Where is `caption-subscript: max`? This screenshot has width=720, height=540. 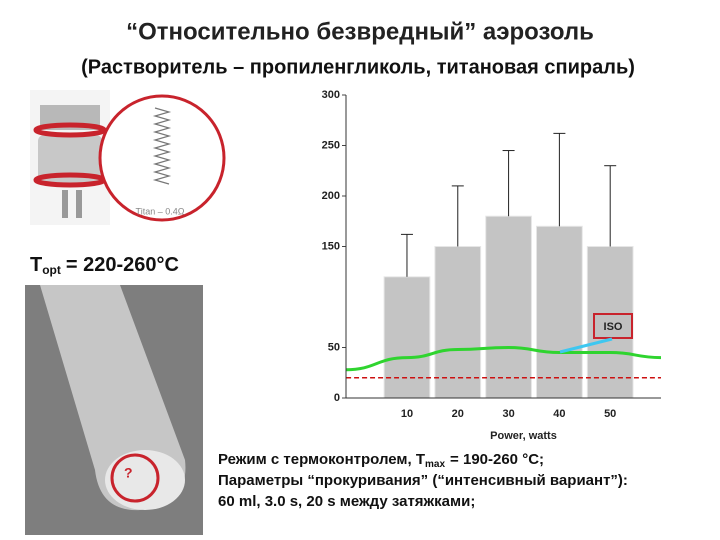 caption-subscript: max is located at coordinates (435, 464).